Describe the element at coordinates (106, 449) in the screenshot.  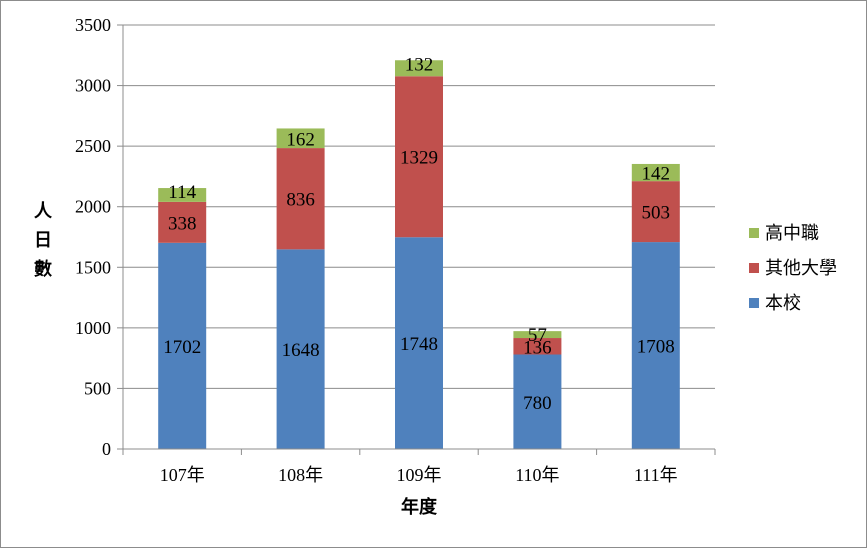
I see `y-tick-label: 0` at that location.